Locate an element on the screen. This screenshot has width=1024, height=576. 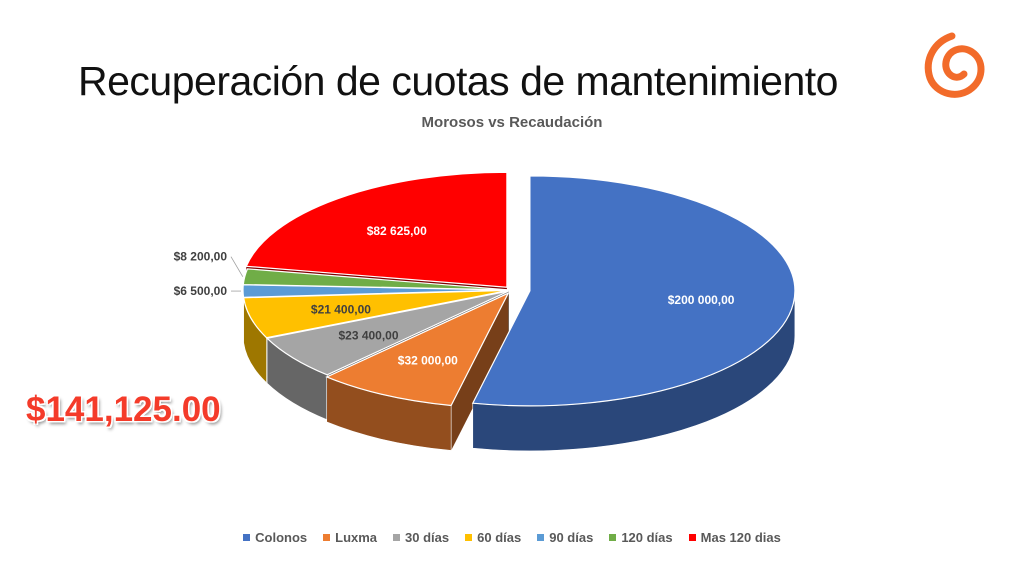
legend-item-120-días: 120 días is located at coordinates (641, 537).